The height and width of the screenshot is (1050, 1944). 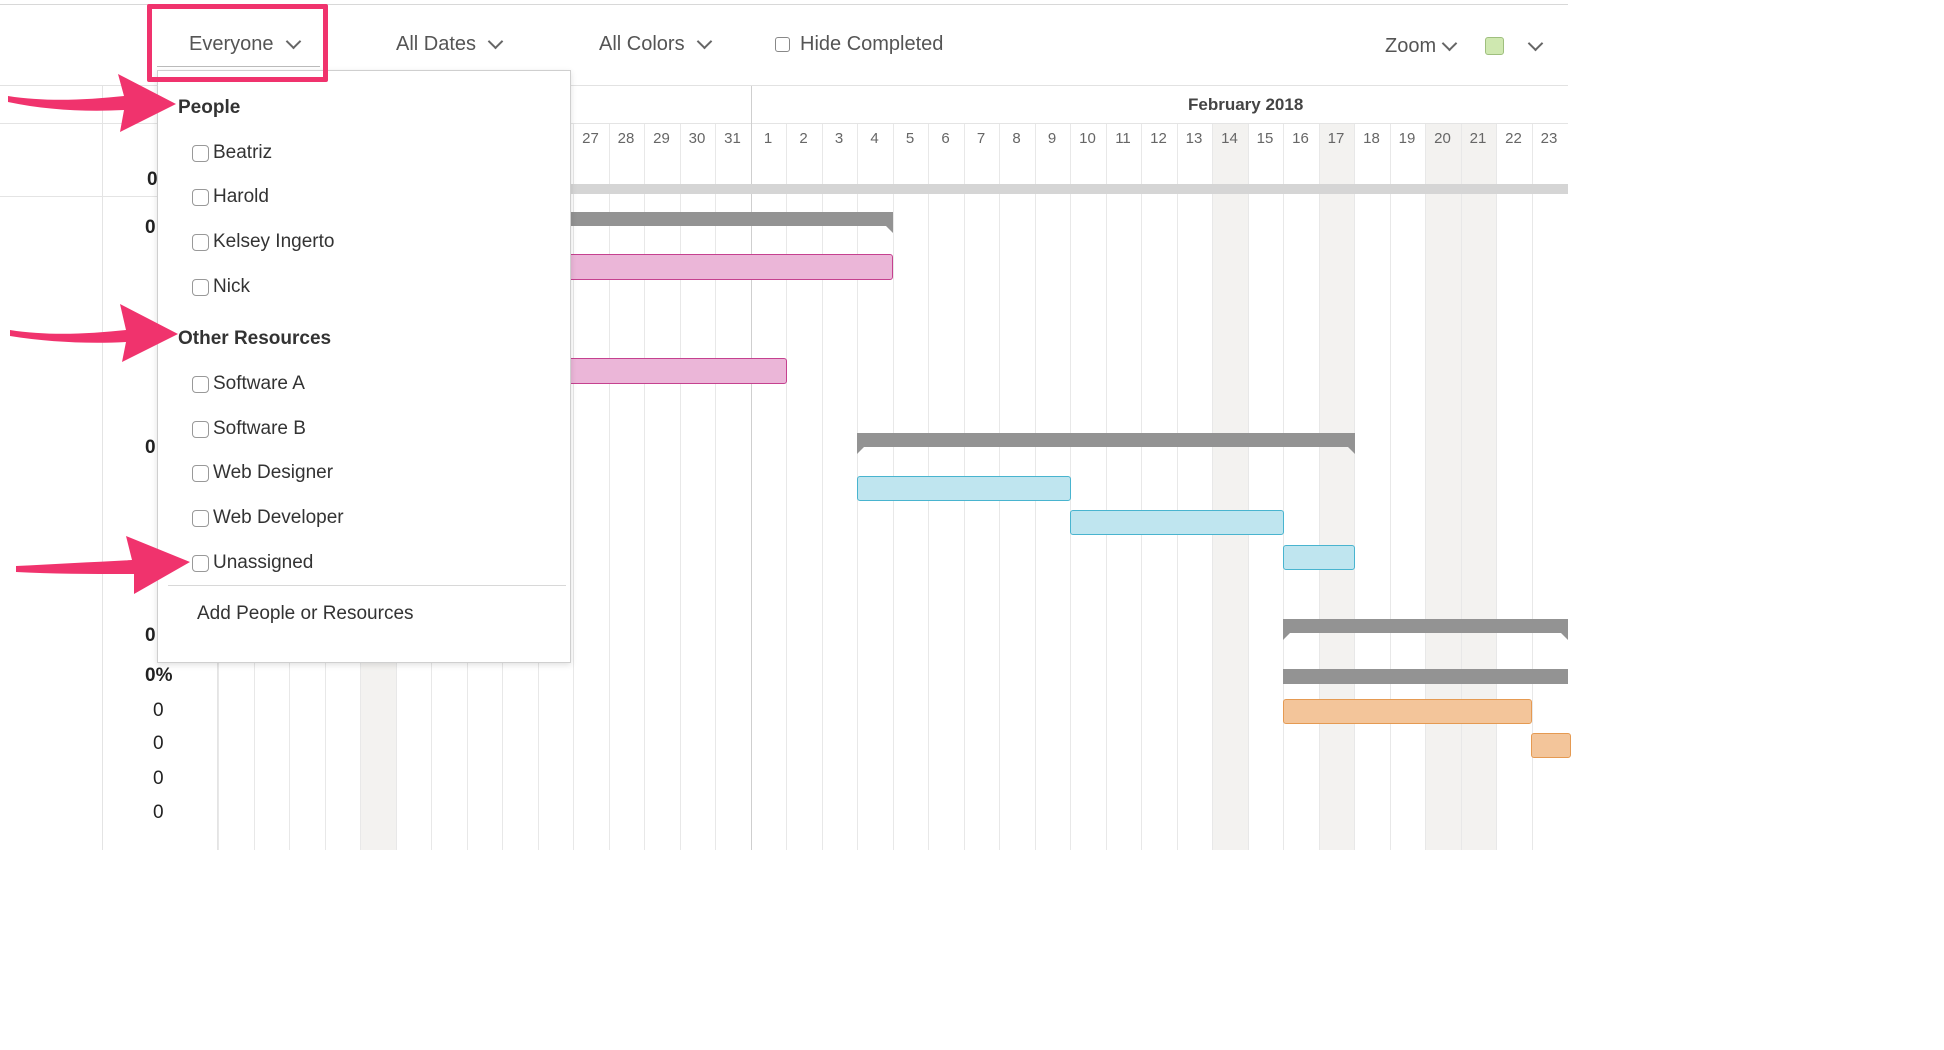 I want to click on day-label: 10, so click(x=1087, y=138).